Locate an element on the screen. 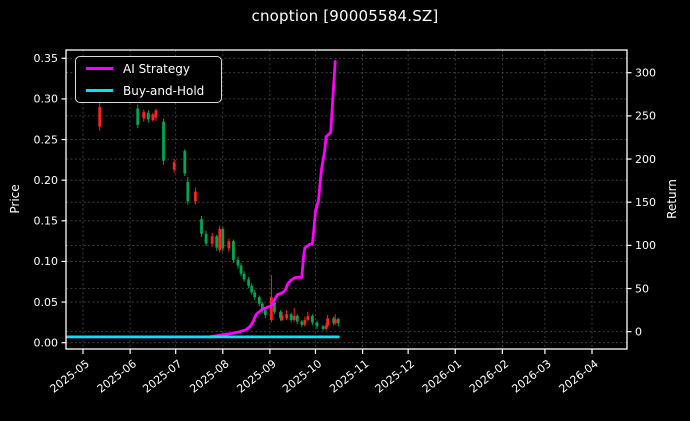  x-tick-label: 2025-10 is located at coordinates (302, 376).